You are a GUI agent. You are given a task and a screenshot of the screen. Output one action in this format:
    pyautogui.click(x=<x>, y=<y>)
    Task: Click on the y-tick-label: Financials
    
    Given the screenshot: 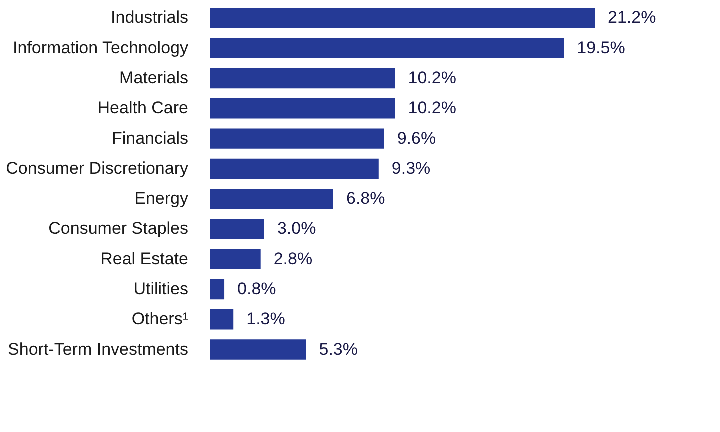 What is the action you would take?
    pyautogui.click(x=150, y=138)
    